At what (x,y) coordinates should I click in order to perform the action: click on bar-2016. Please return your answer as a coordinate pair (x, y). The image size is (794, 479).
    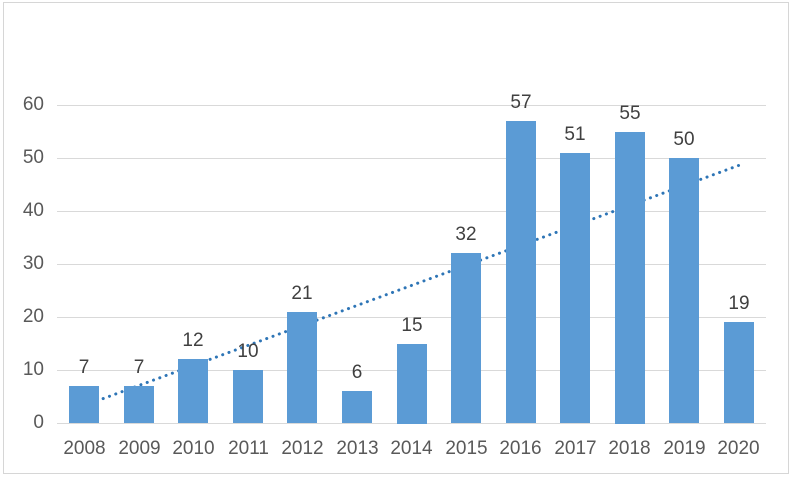
    Looking at the image, I should click on (521, 272).